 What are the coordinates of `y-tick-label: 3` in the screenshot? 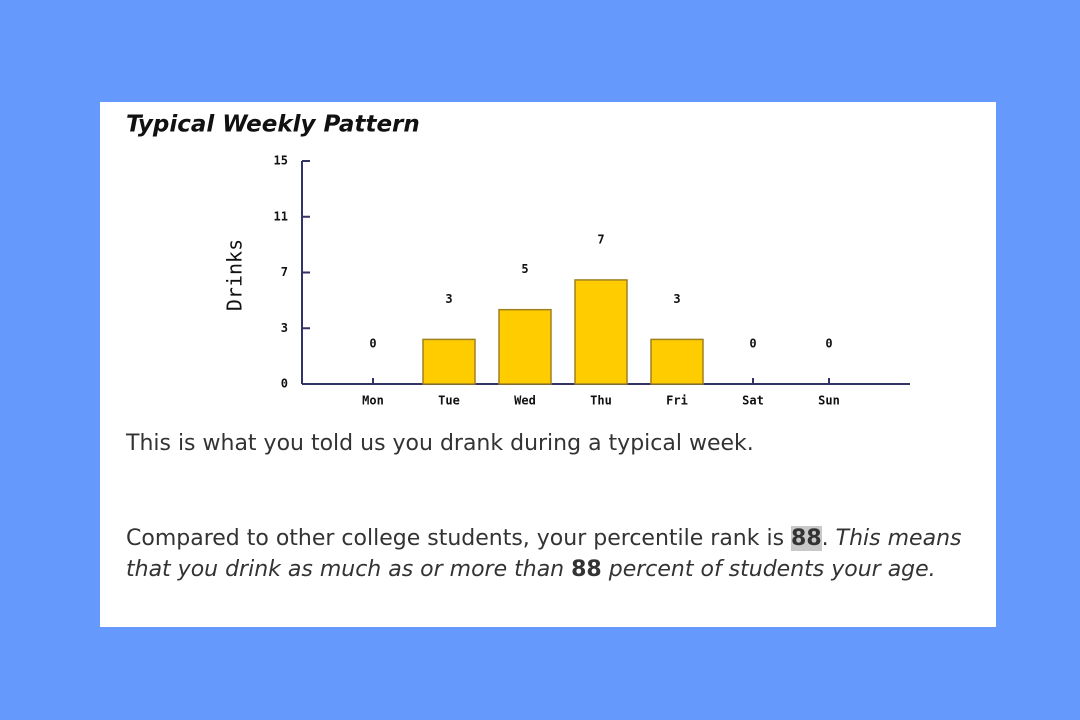 It's located at (284, 328).